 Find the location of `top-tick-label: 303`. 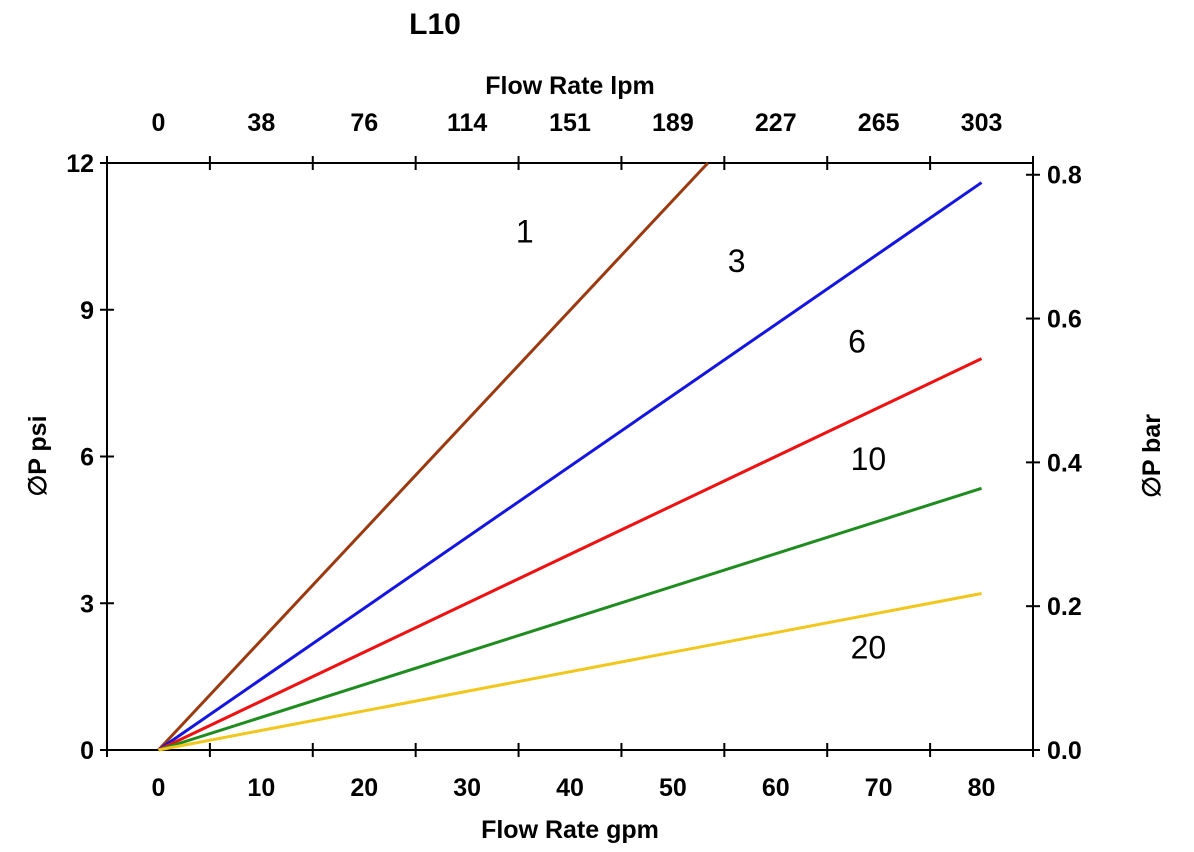

top-tick-label: 303 is located at coordinates (982, 123).